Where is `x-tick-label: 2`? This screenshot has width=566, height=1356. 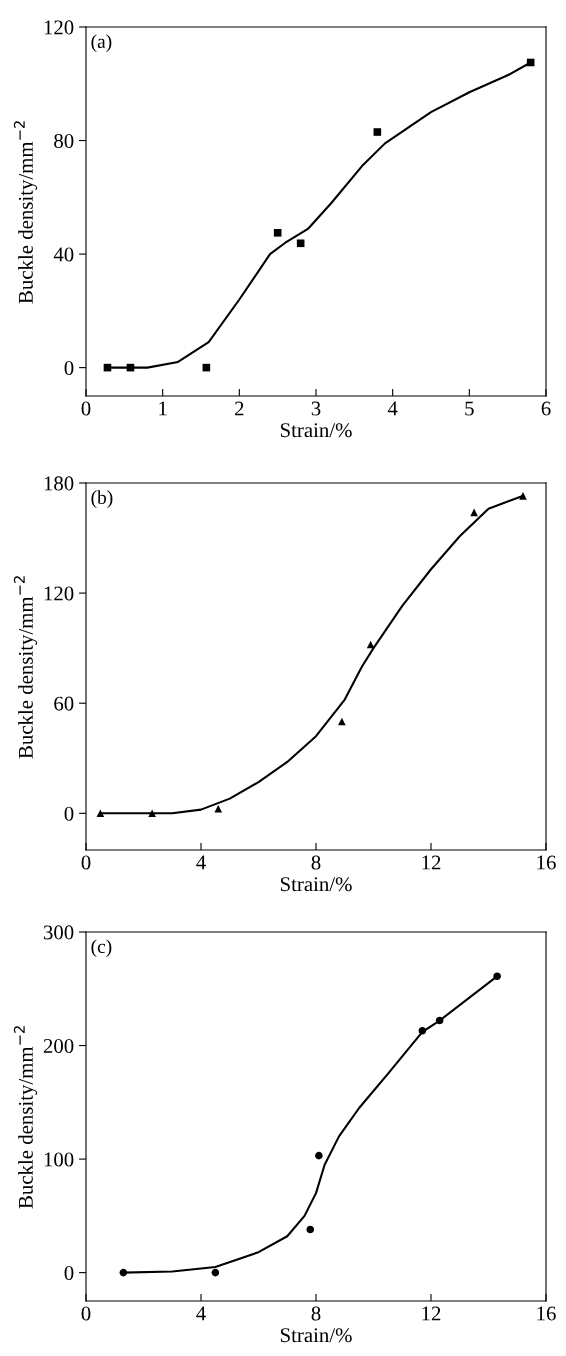 x-tick-label: 2 is located at coordinates (239, 408).